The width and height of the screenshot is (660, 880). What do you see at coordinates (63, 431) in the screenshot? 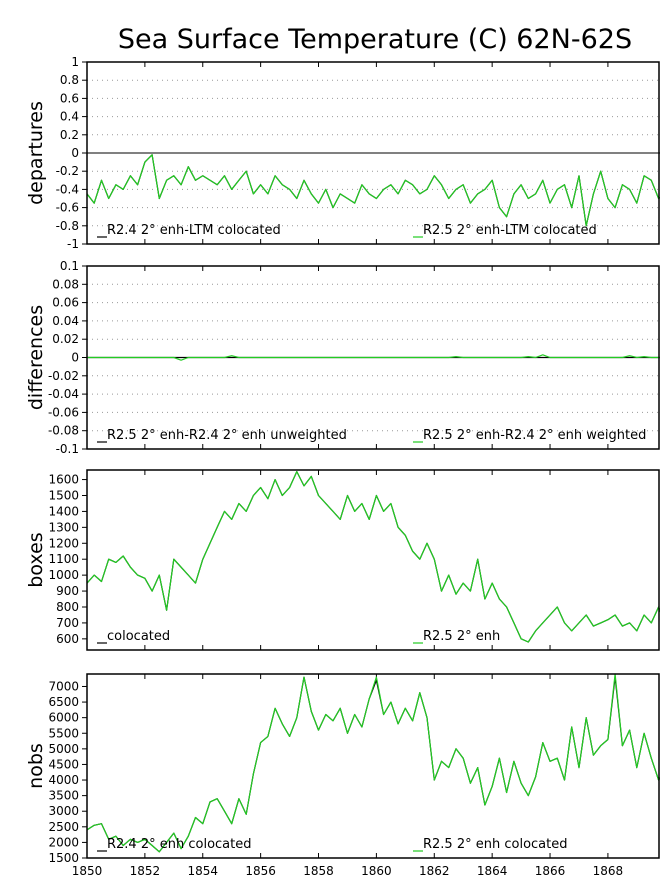
I see `y-tick-label: -0.08` at bounding box center [63, 431].